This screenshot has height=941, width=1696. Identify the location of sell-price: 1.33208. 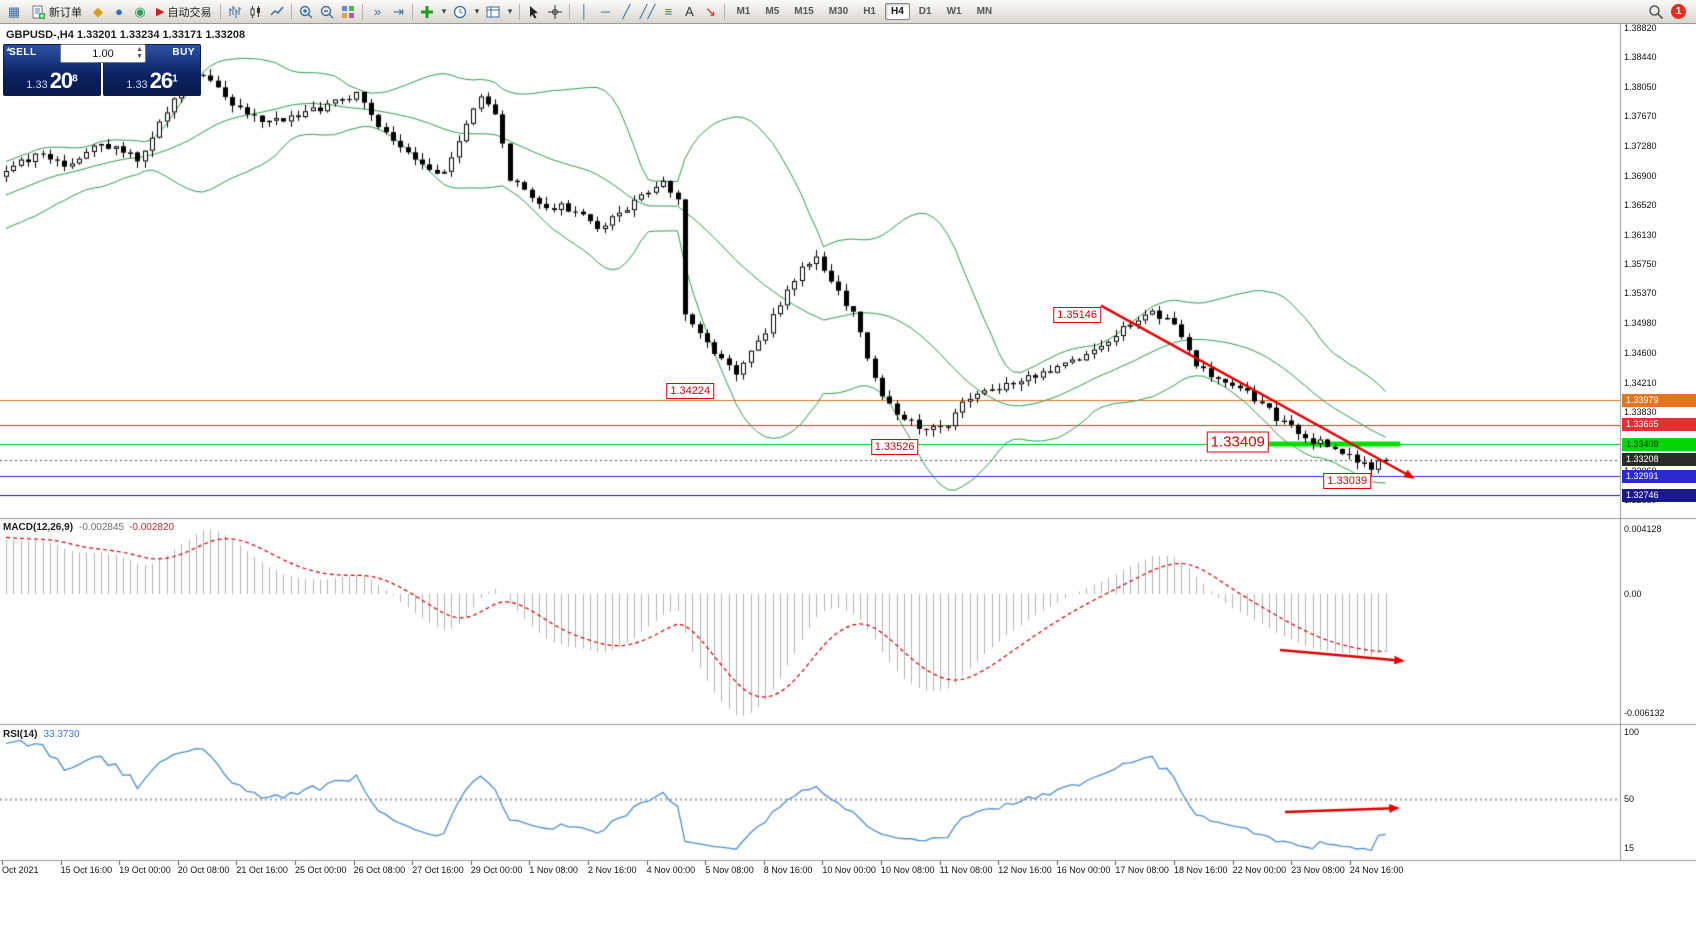
(52, 81).